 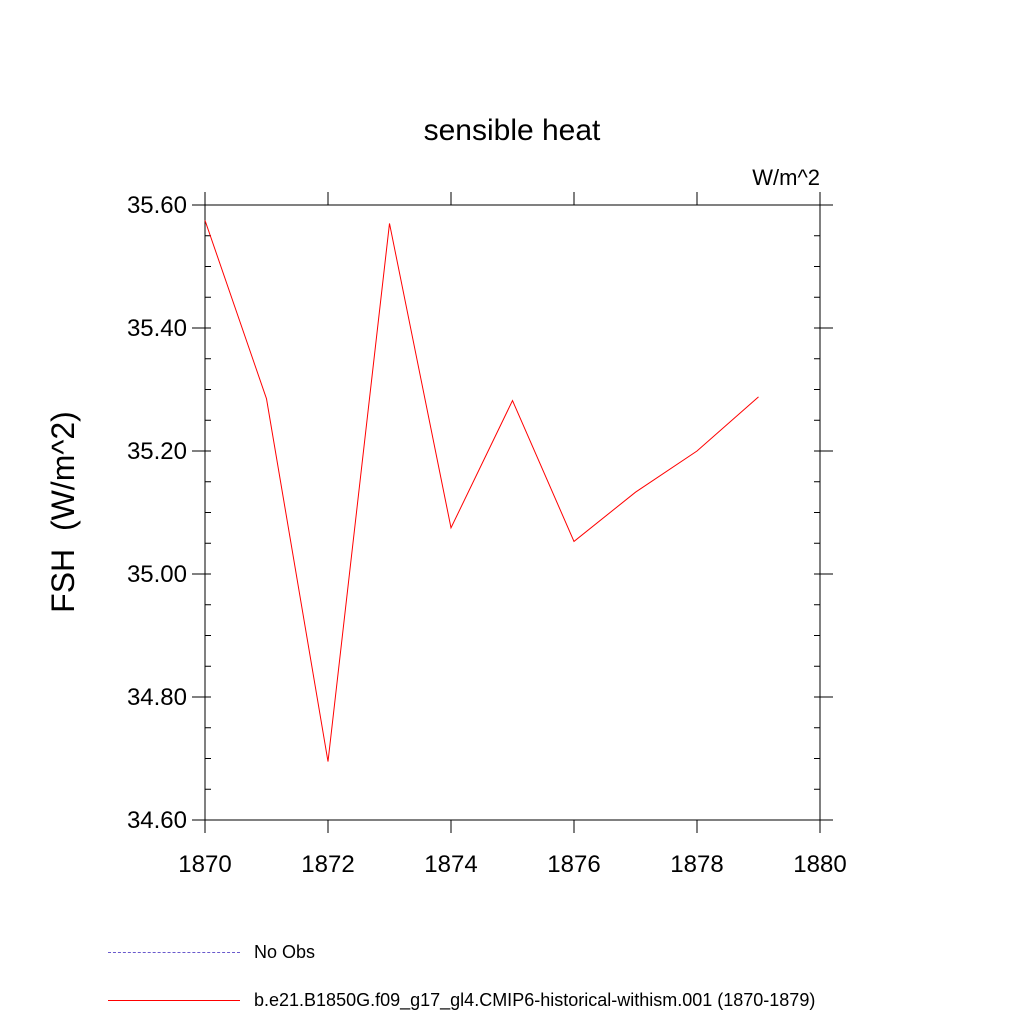 I want to click on y-tick-label: 34.60, so click(x=157, y=820).